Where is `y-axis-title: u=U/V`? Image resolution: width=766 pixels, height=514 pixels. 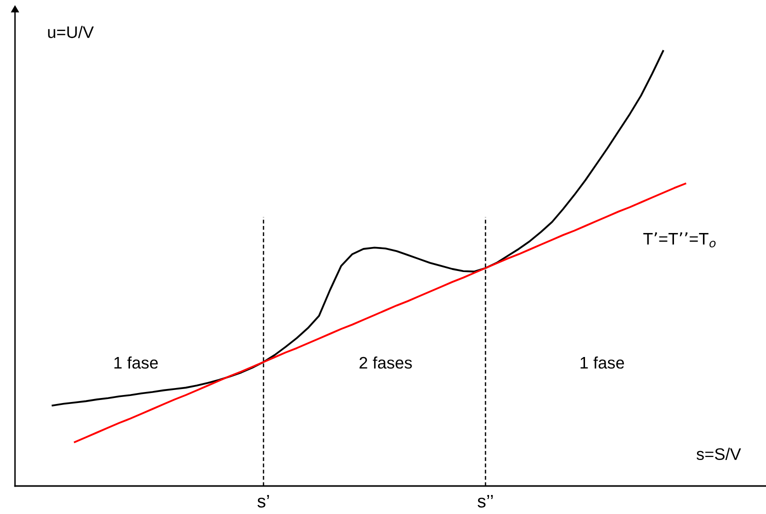
y-axis-title: u=U/V is located at coordinates (71, 32).